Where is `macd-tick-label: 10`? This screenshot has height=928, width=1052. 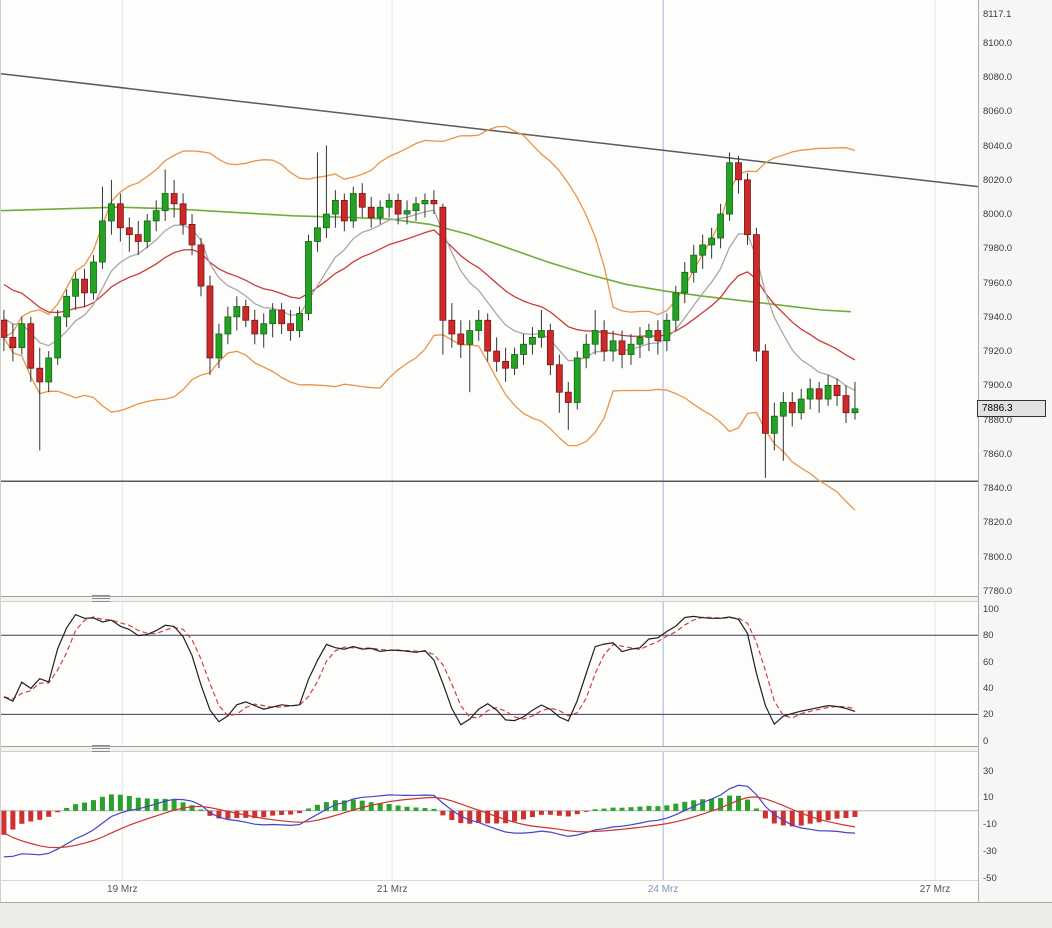 macd-tick-label: 10 is located at coordinates (988, 798).